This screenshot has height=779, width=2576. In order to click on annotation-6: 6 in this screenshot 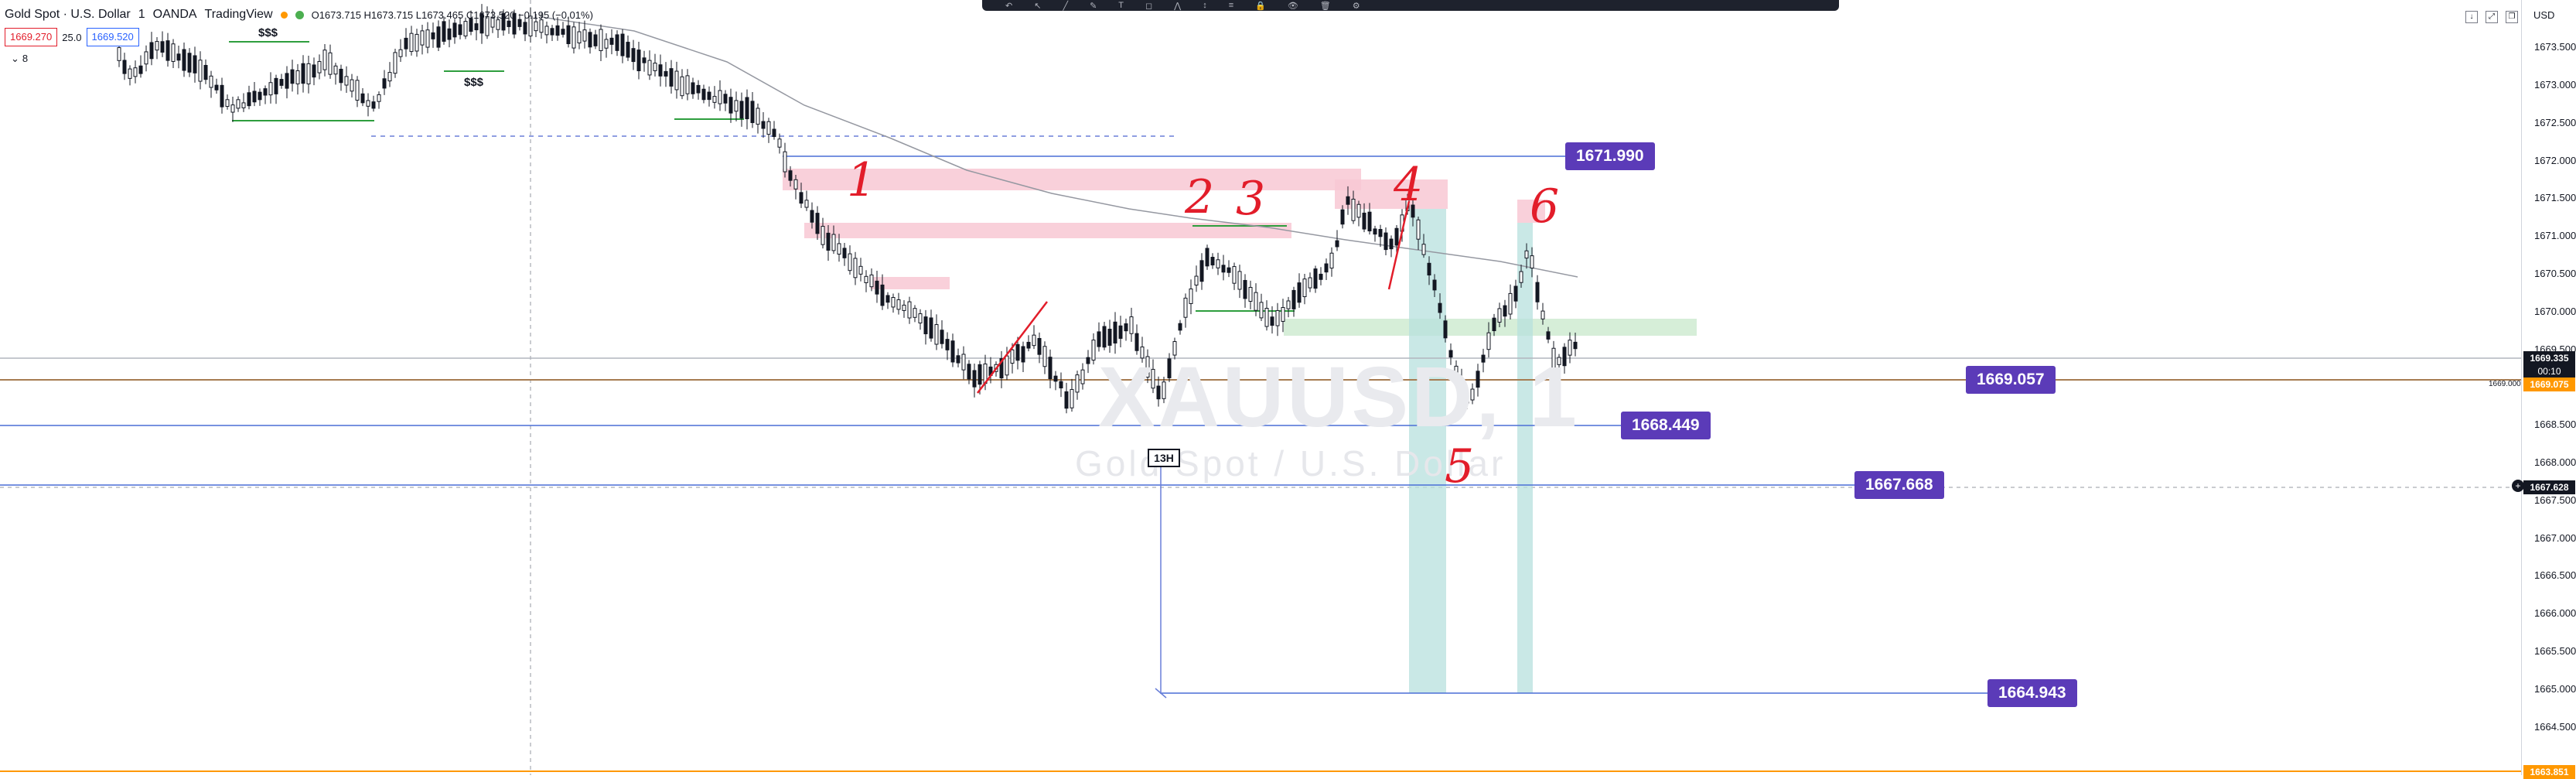, I will do `click(1545, 206)`.